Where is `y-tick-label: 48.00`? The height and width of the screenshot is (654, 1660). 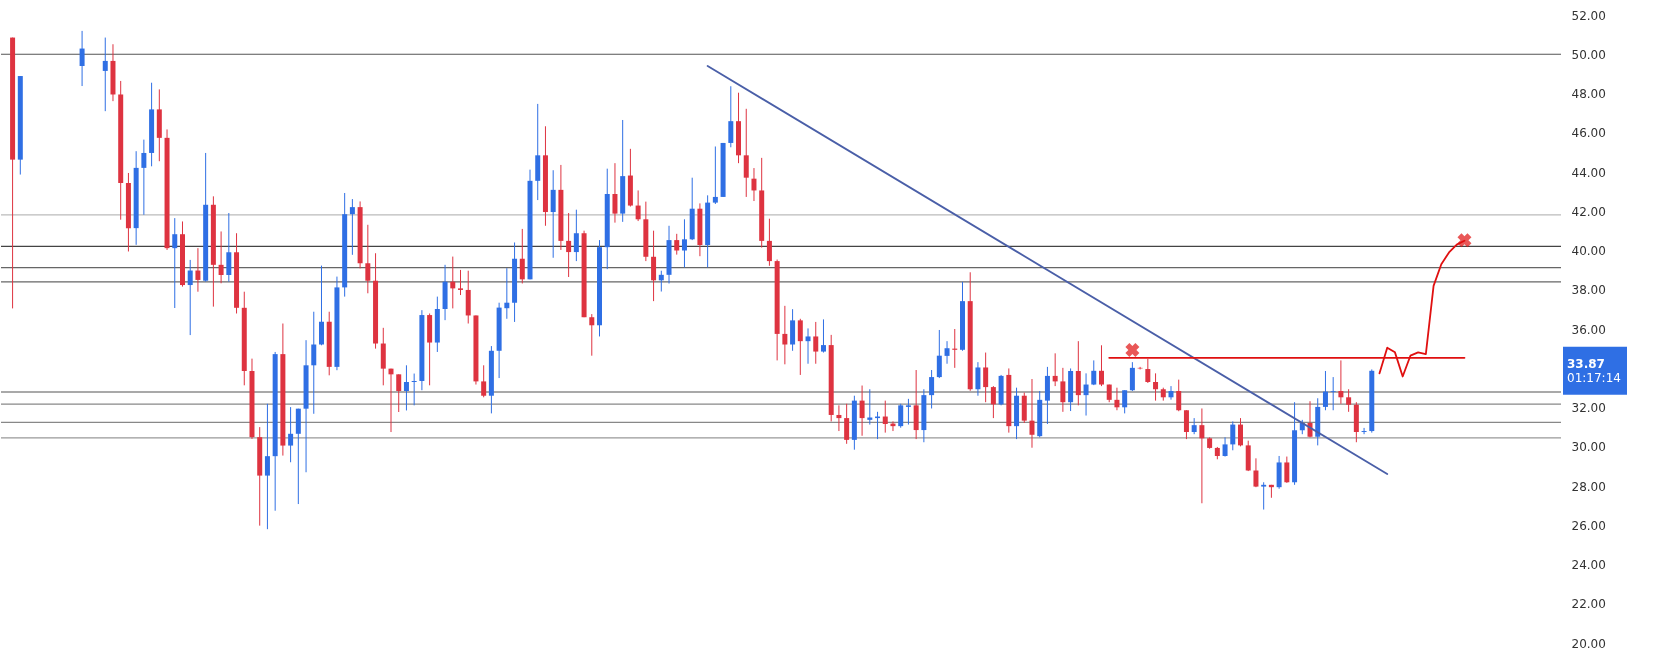
y-tick-label: 48.00 is located at coordinates (1588, 94).